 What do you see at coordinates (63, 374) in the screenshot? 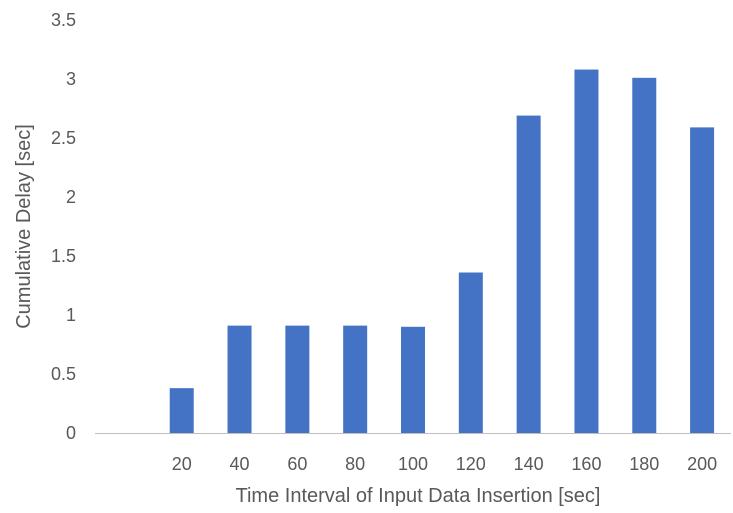
I see `y-tick-label: 0.5` at bounding box center [63, 374].